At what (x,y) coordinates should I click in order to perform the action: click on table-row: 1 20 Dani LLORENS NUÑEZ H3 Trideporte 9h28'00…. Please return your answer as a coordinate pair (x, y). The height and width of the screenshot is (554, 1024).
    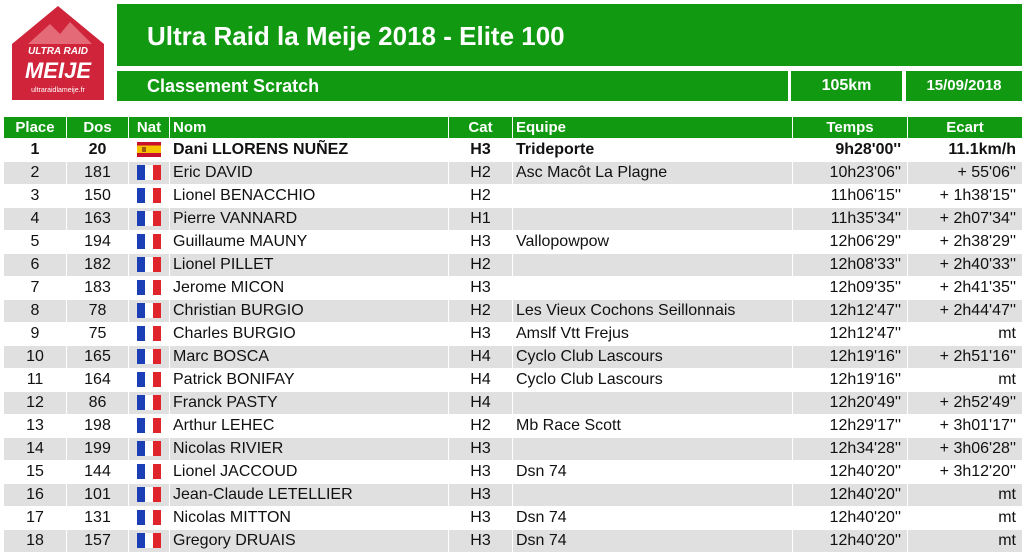
    Looking at the image, I should click on (513, 150).